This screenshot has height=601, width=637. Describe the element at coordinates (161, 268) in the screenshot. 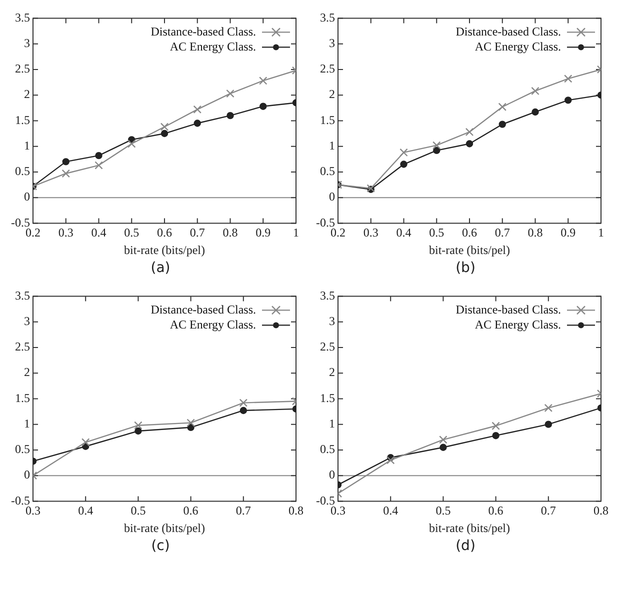

I see `text: (a)` at that location.